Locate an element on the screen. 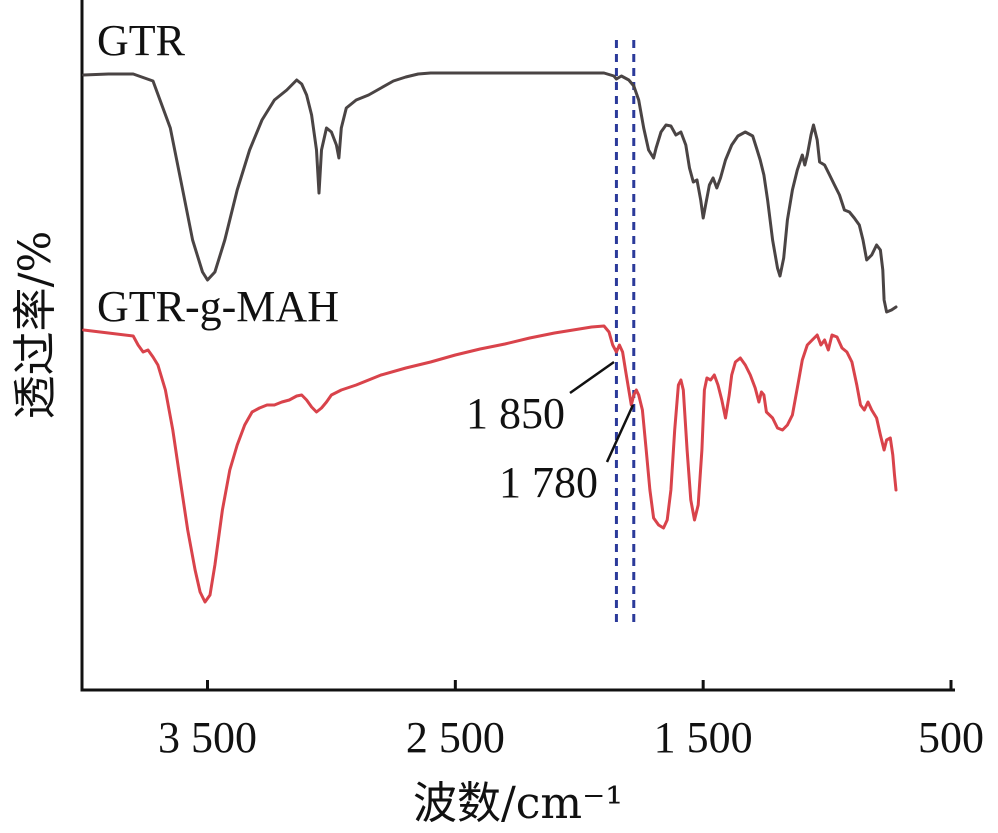 This screenshot has height=833, width=998. y-axis-title: 透过率/% is located at coordinates (35, 325).